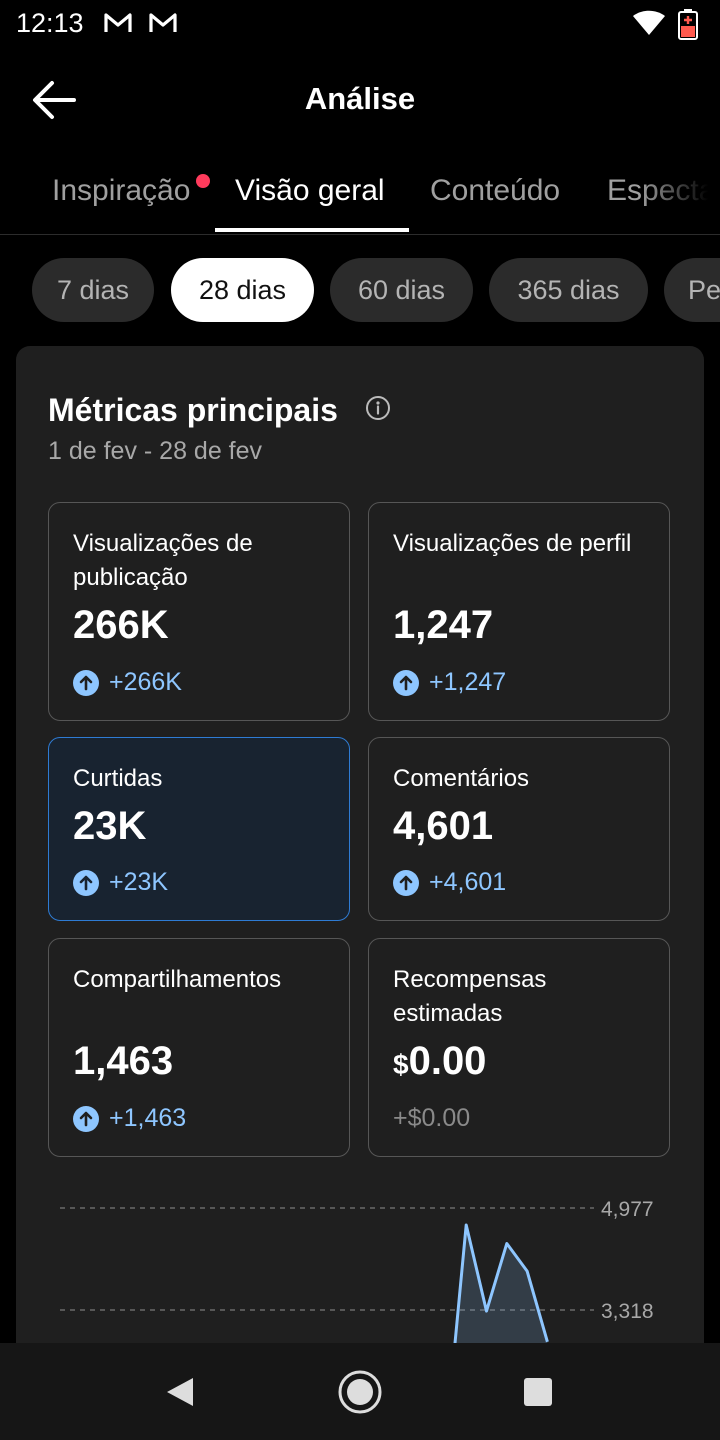 This screenshot has width=720, height=1440. I want to click on metric-likes: Curtidas 23K +23K, so click(199, 829).